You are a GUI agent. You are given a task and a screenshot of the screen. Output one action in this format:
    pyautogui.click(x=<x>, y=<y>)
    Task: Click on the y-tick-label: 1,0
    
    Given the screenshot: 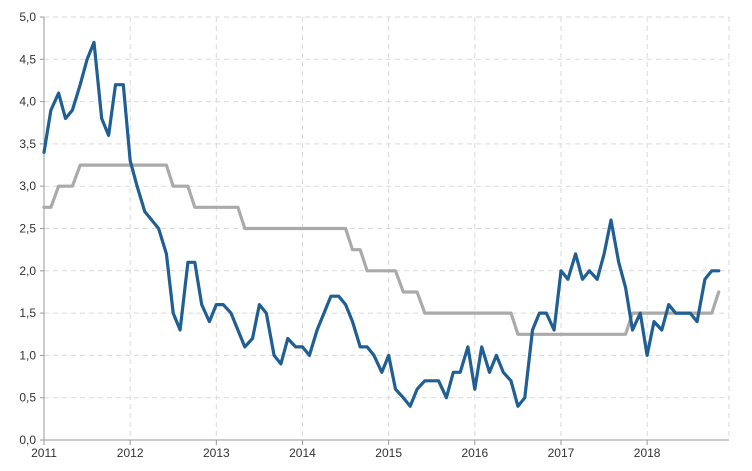 What is the action you would take?
    pyautogui.click(x=27, y=355)
    